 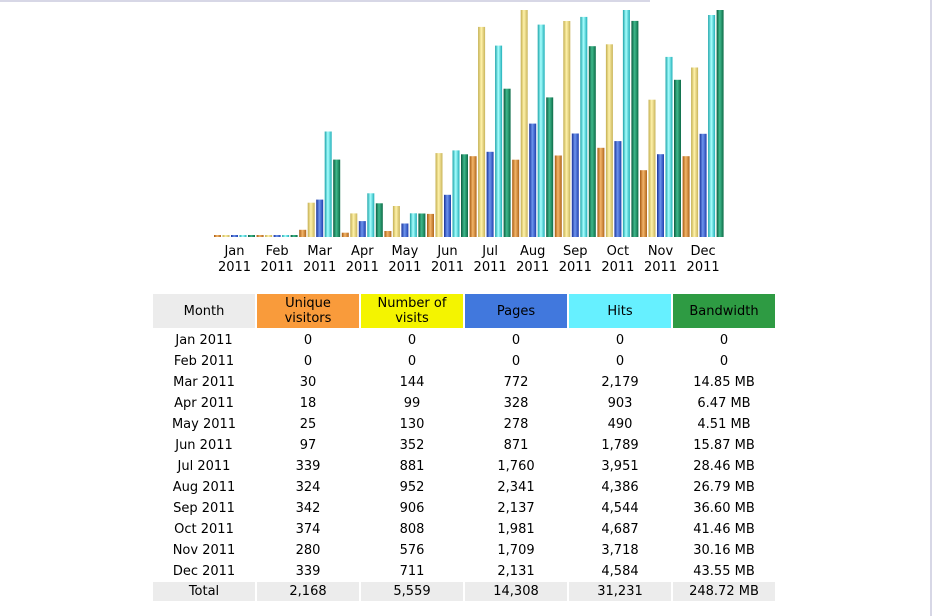 What do you see at coordinates (204, 508) in the screenshot?
I see `cell-month: Sep 2011` at bounding box center [204, 508].